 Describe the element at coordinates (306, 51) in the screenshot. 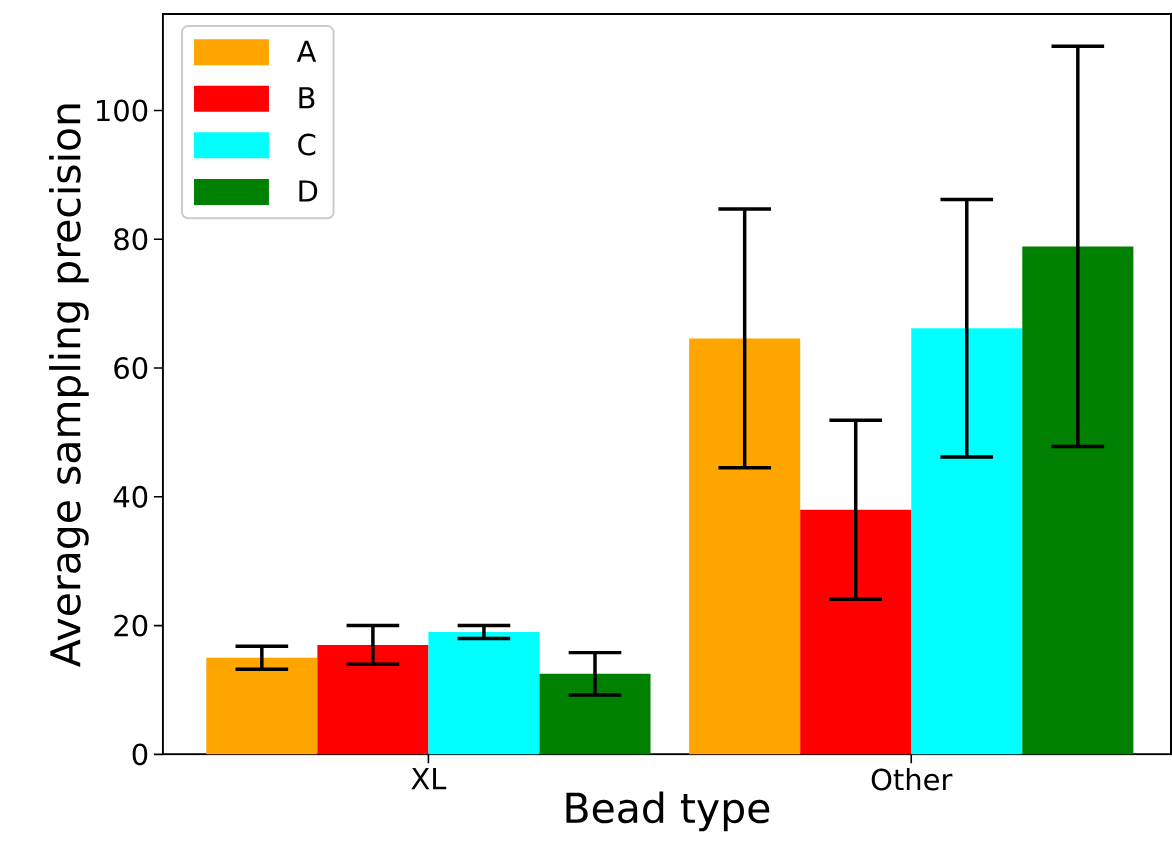

I see `legend-label: A` at that location.